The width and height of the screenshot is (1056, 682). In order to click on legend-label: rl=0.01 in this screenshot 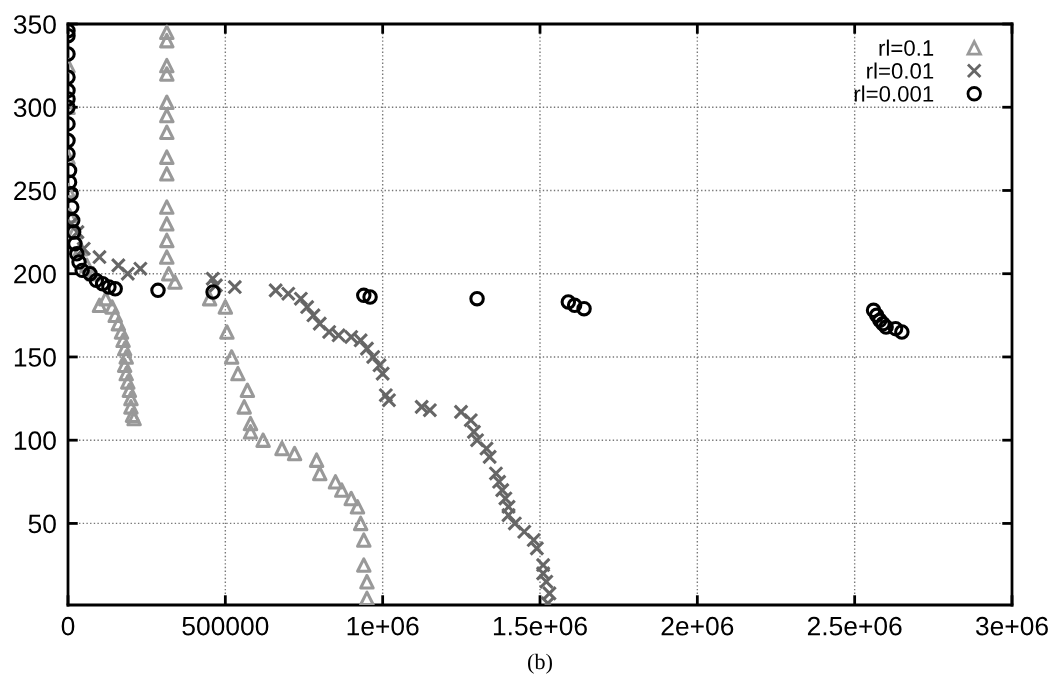, I will do `click(900, 70)`.